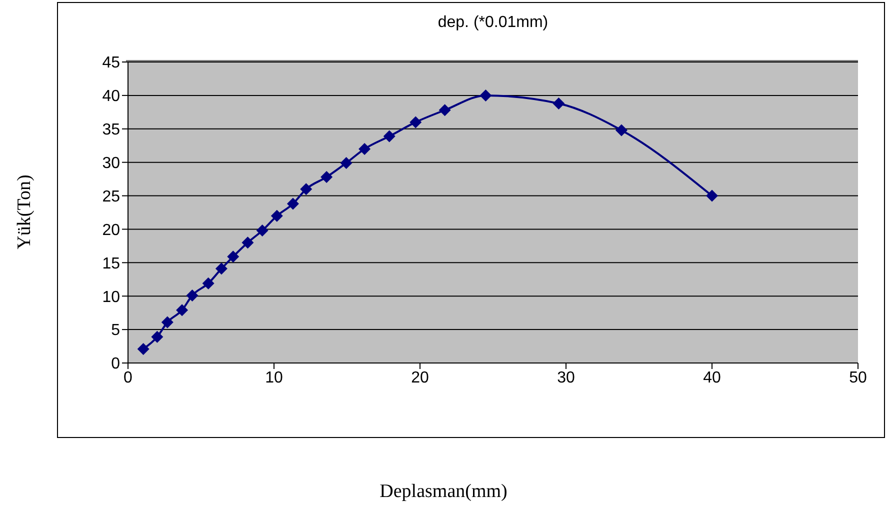  What do you see at coordinates (566, 377) in the screenshot?
I see `x-tick-label: 30` at bounding box center [566, 377].